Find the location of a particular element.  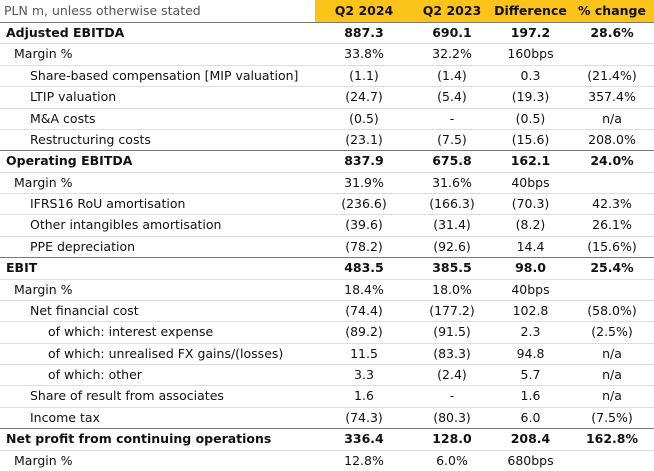

row-label: Operating EBITDA is located at coordinates (69, 161).